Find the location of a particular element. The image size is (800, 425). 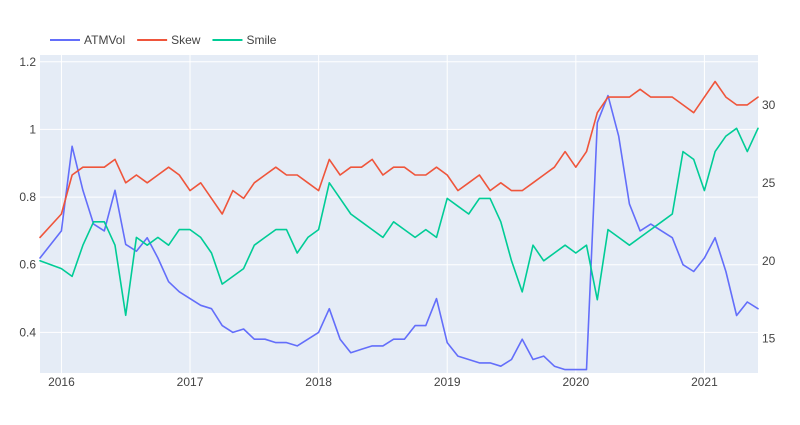

legend: ATMVol Skew Smile is located at coordinates (163, 40).